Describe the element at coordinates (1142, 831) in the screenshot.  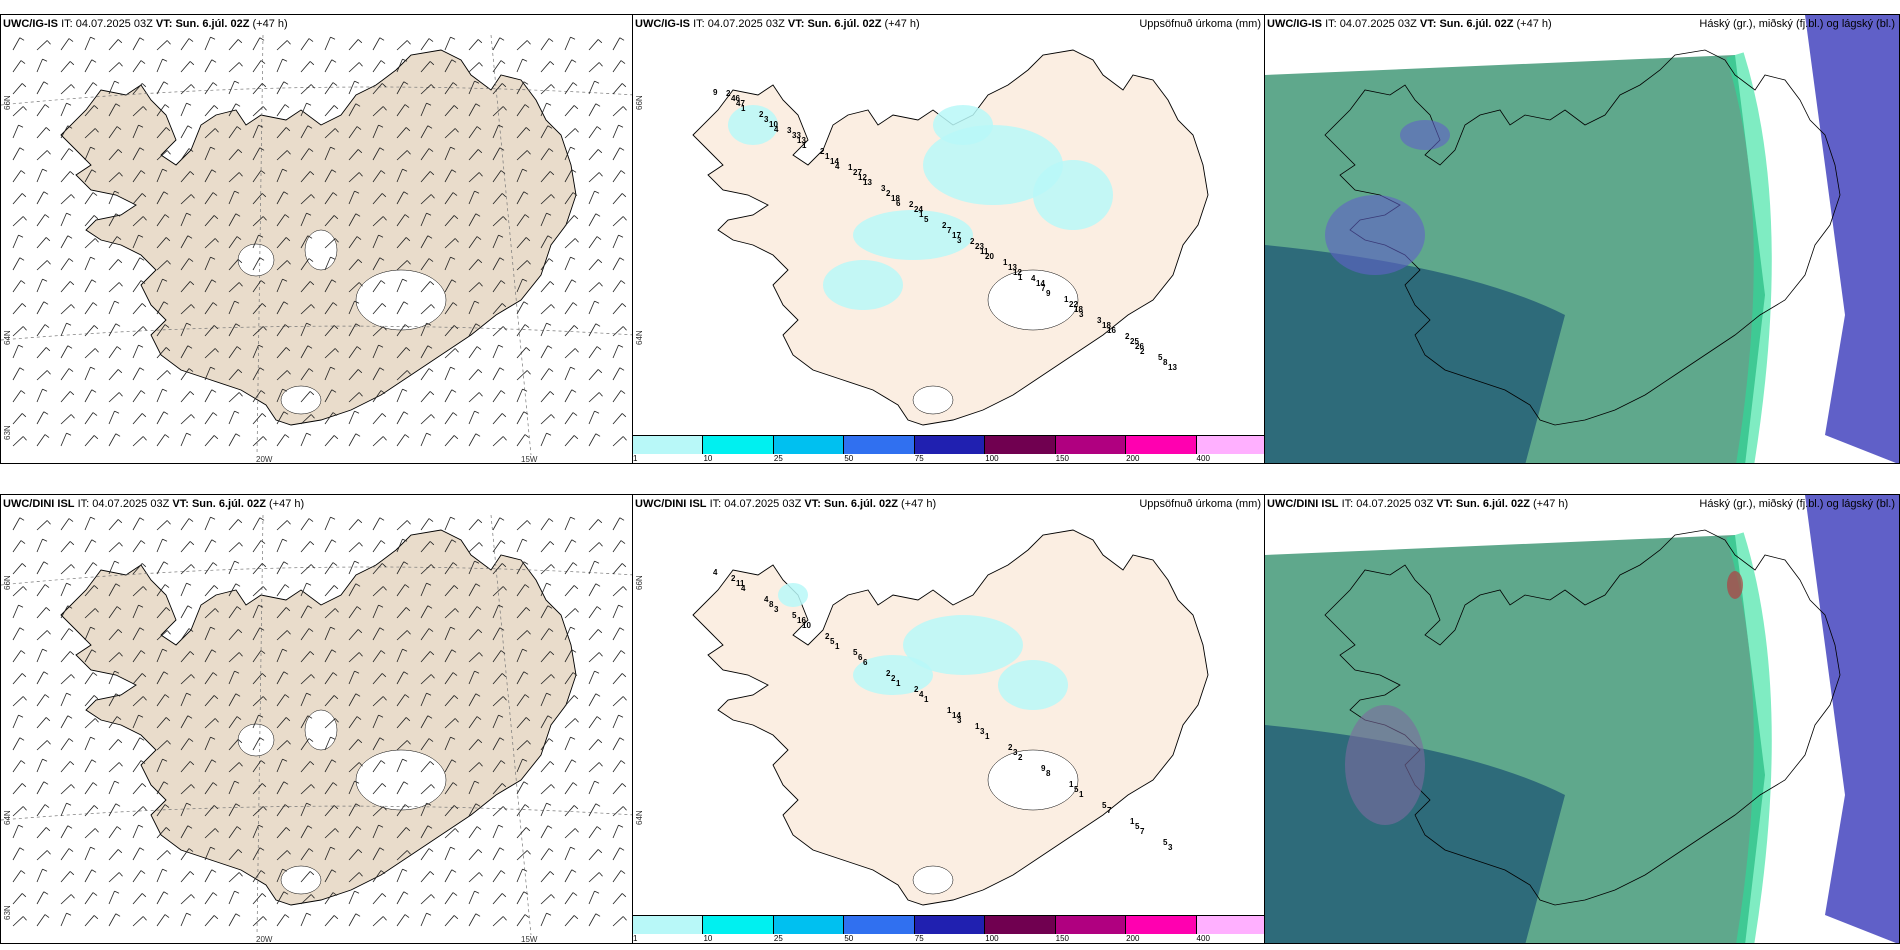
I see `precip-value: 7` at that location.